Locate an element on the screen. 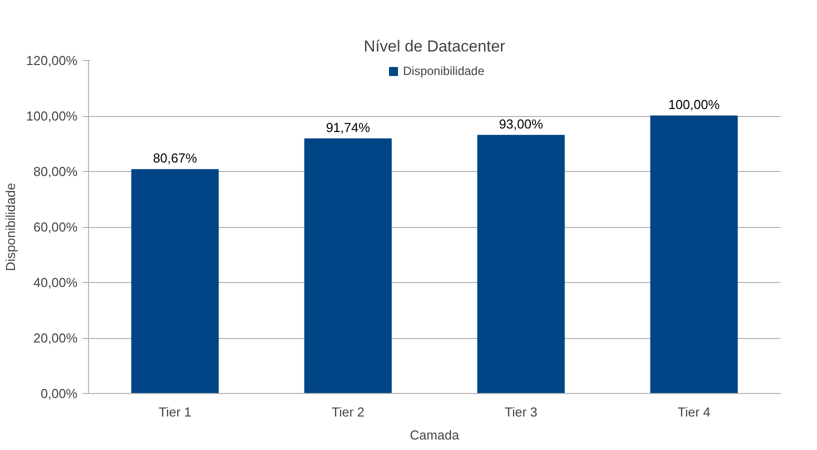 Image resolution: width=817 pixels, height=450 pixels. y-tick-label: 60,00% is located at coordinates (55, 227).